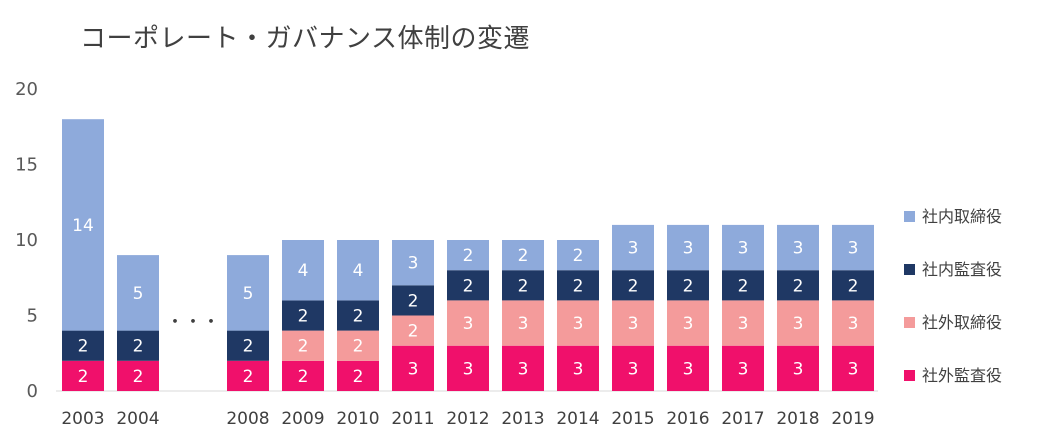  Describe the element at coordinates (82, 419) in the screenshot. I see `x-tick-label: 2003` at that location.